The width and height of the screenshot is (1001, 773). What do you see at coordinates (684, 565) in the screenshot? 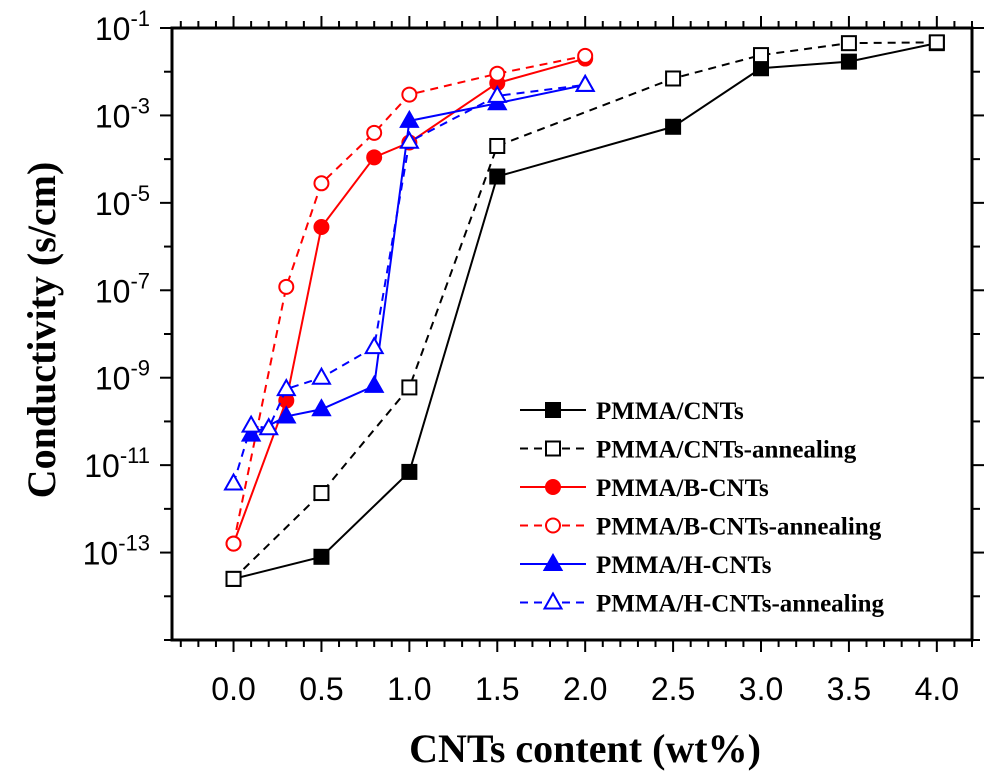
I see `legend-label: PMMA/H-CNTs` at bounding box center [684, 565].